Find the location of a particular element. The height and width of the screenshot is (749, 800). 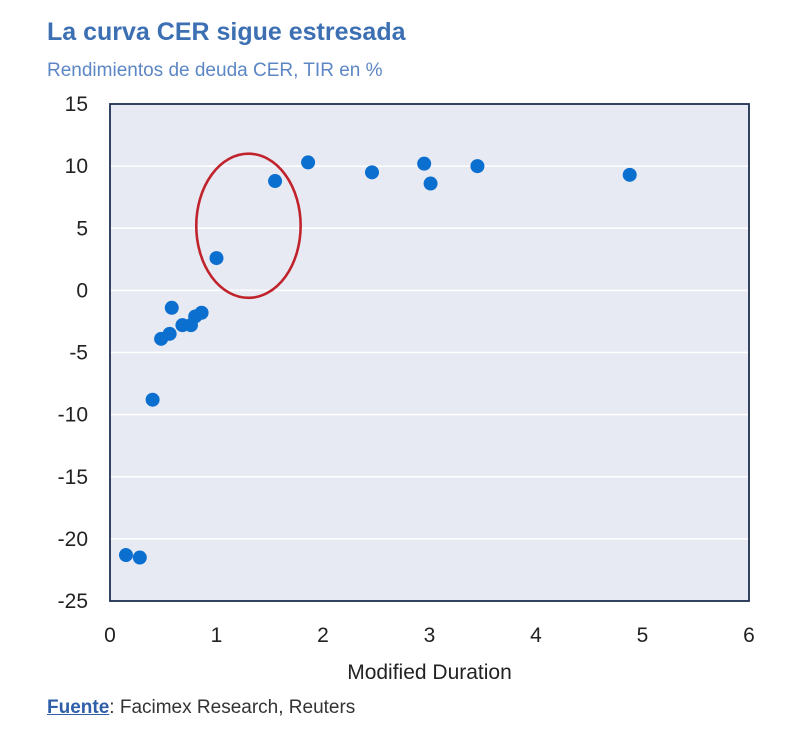

y-tick-label: -15 is located at coordinates (73, 477).